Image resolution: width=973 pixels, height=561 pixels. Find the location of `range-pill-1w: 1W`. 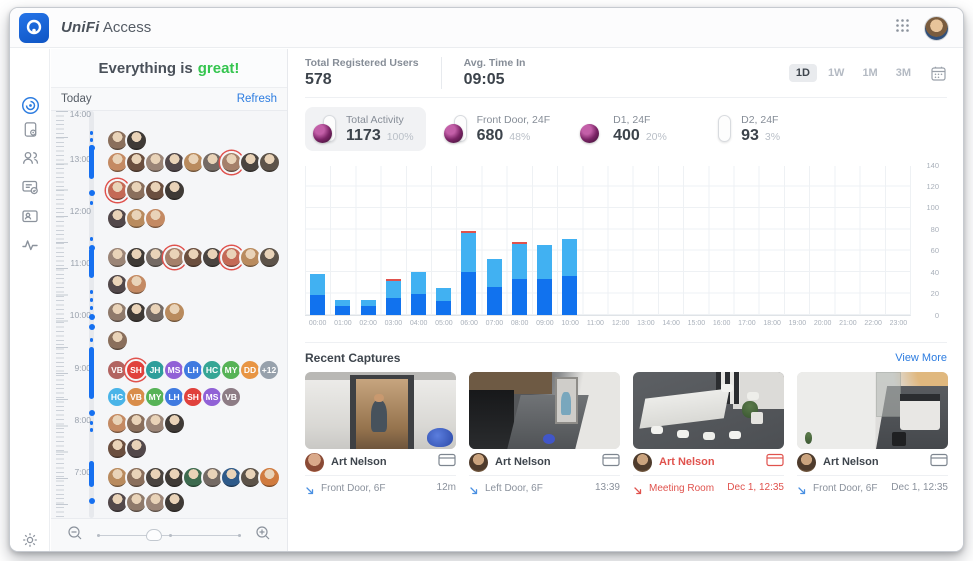

range-pill-1w: 1W is located at coordinates (836, 73).